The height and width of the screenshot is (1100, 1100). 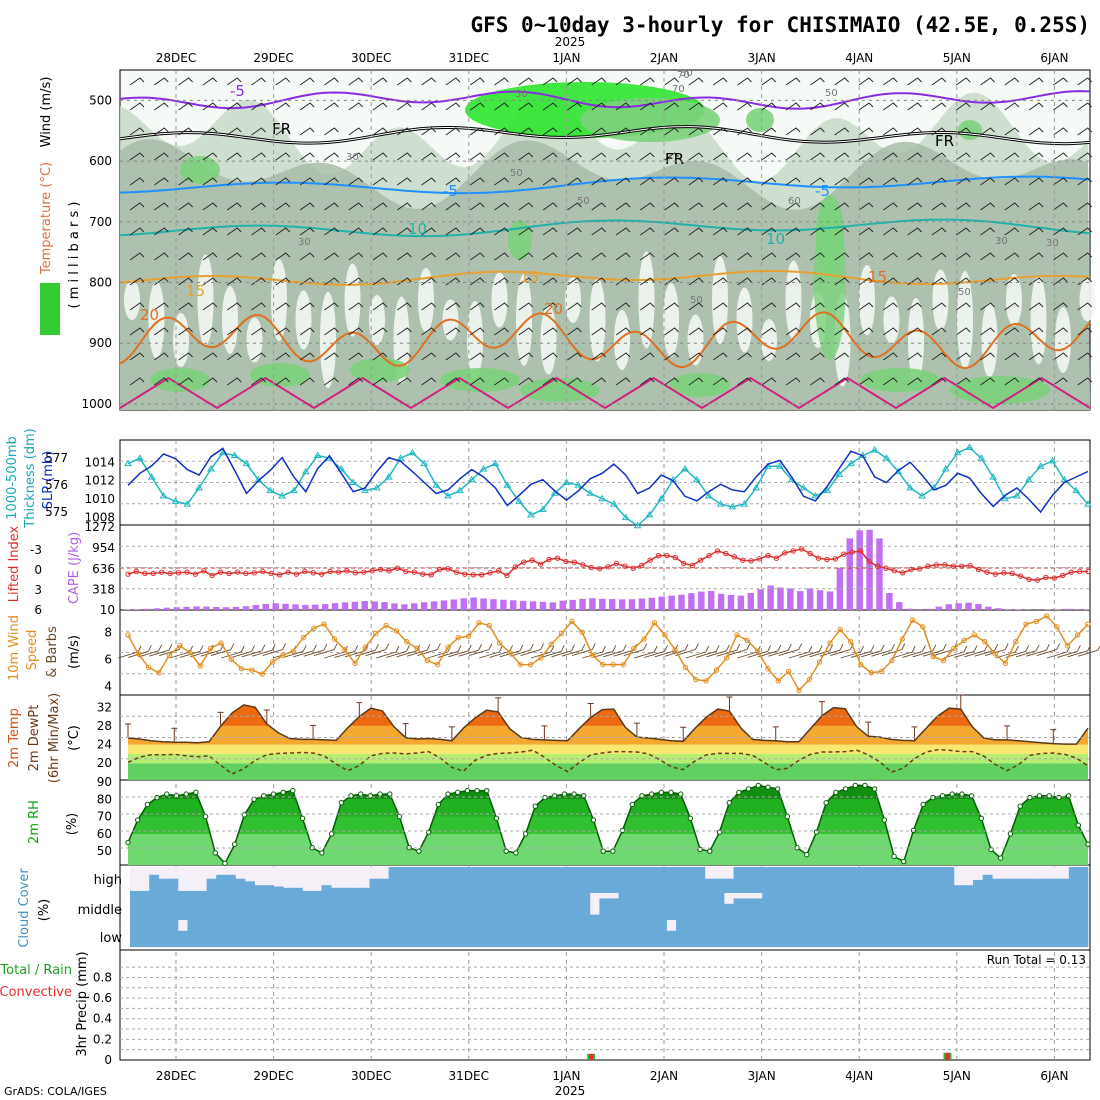 I want to click on rh-dry-column, so click(x=720, y=300).